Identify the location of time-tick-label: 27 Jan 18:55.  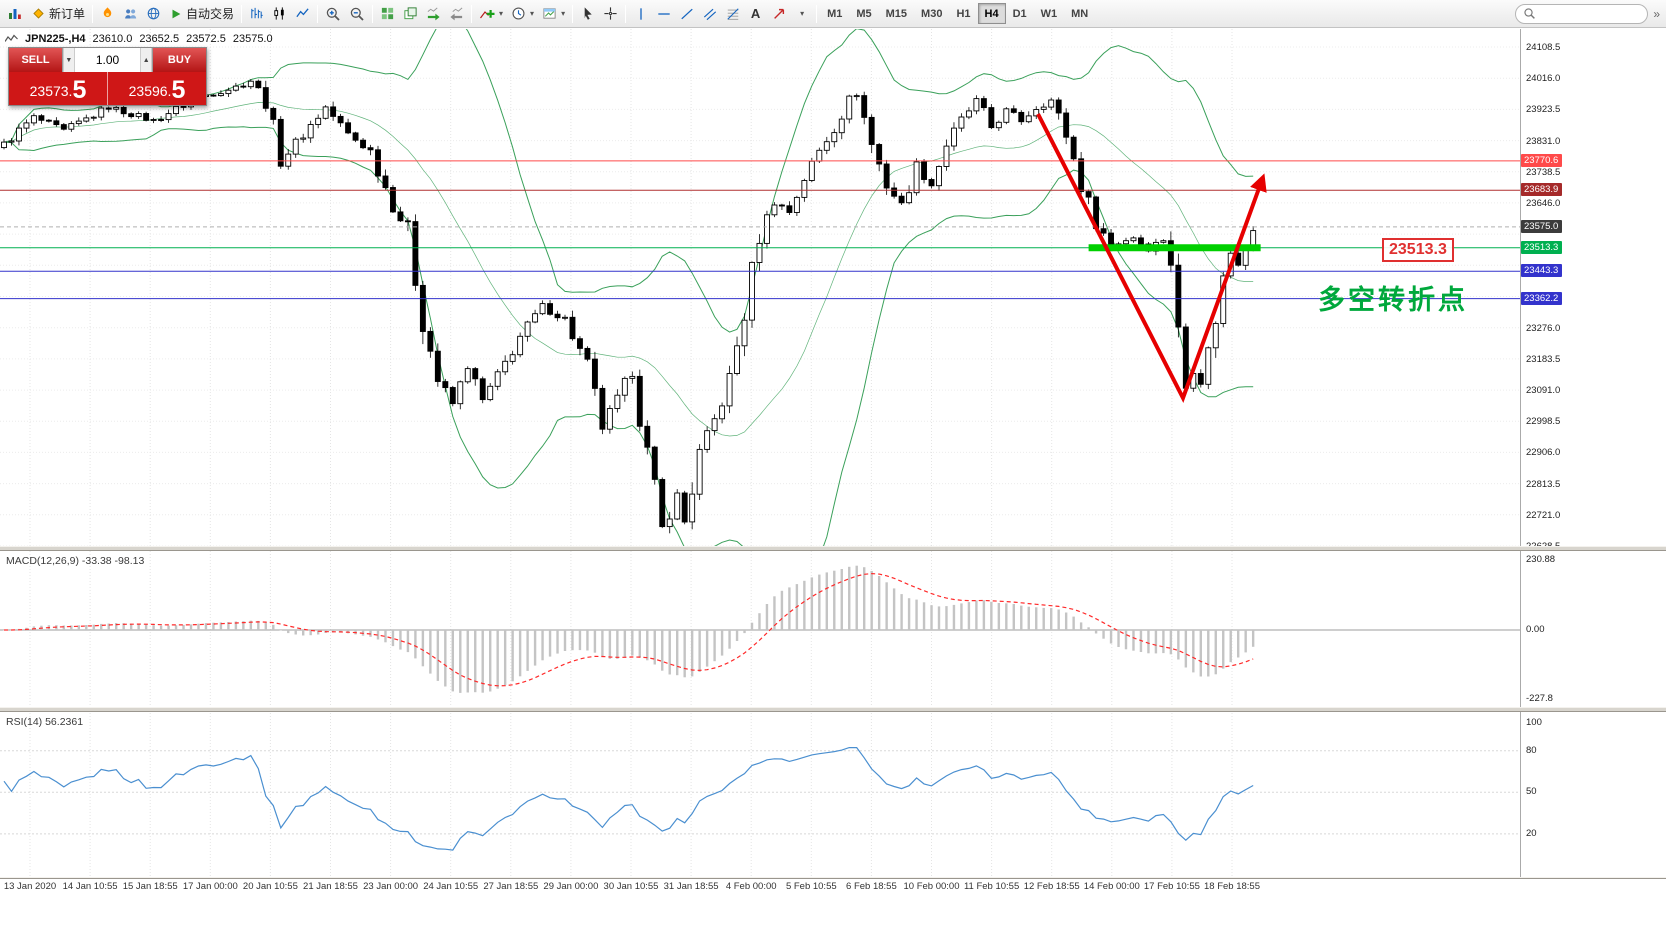
(511, 886).